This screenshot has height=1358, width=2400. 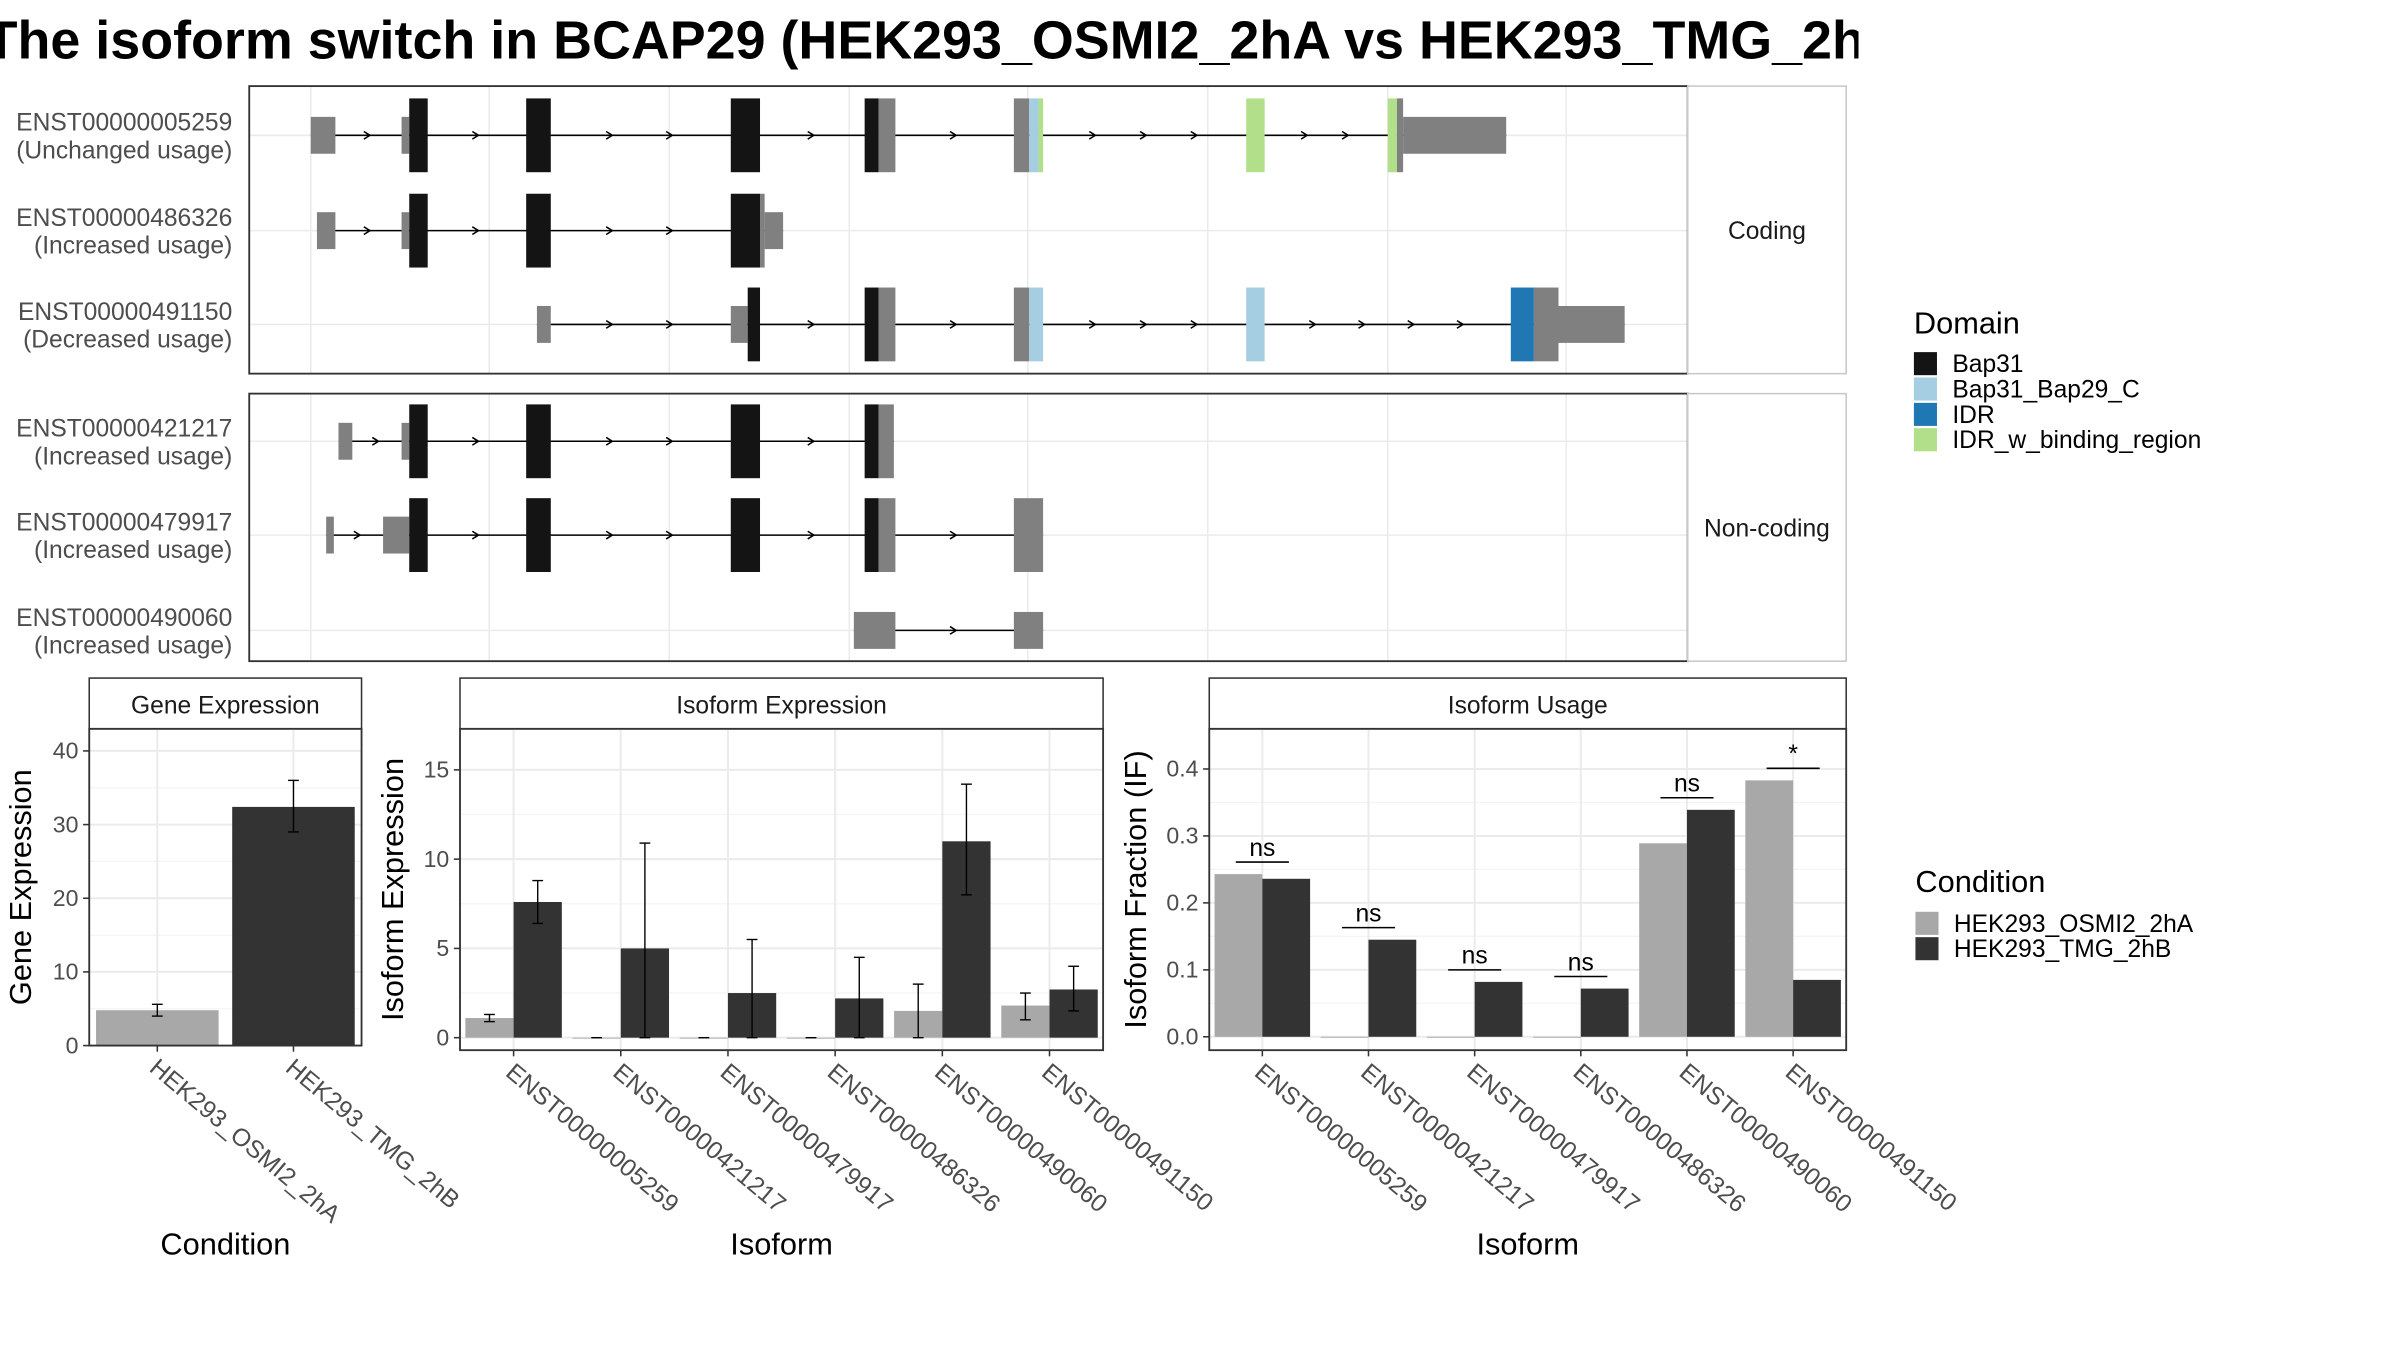 What do you see at coordinates (948, 630) in the screenshot?
I see `transcript-ENST00000490060` at bounding box center [948, 630].